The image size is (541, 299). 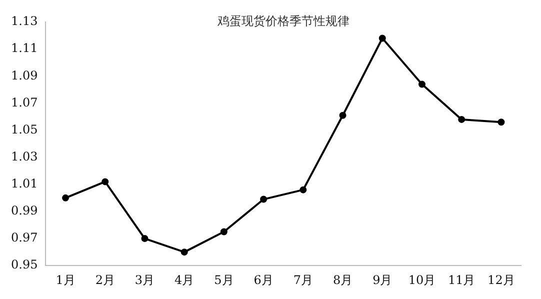 What do you see at coordinates (24, 156) in the screenshot?
I see `y-tick-label: 1.03` at bounding box center [24, 156].